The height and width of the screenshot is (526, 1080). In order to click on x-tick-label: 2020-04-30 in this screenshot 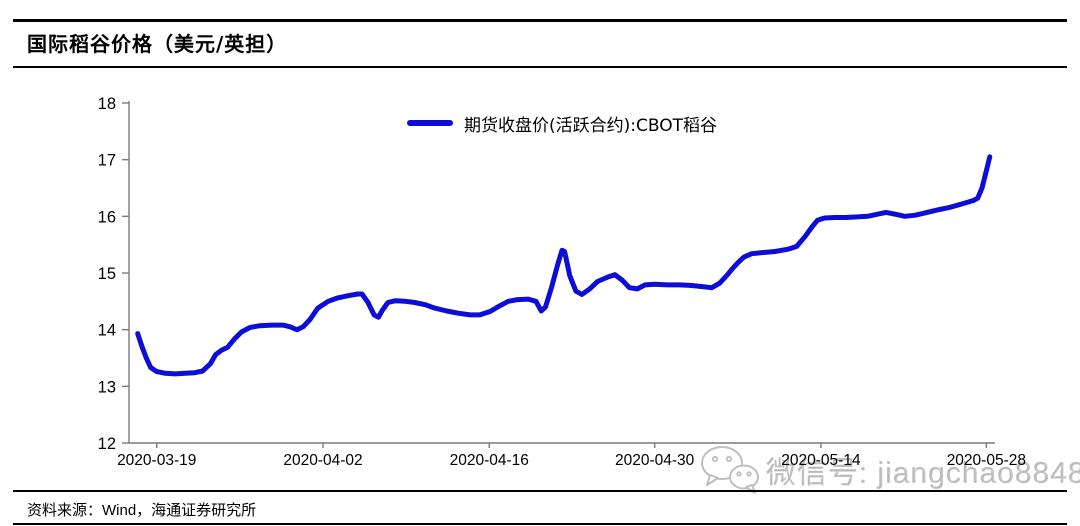, I will do `click(655, 460)`.